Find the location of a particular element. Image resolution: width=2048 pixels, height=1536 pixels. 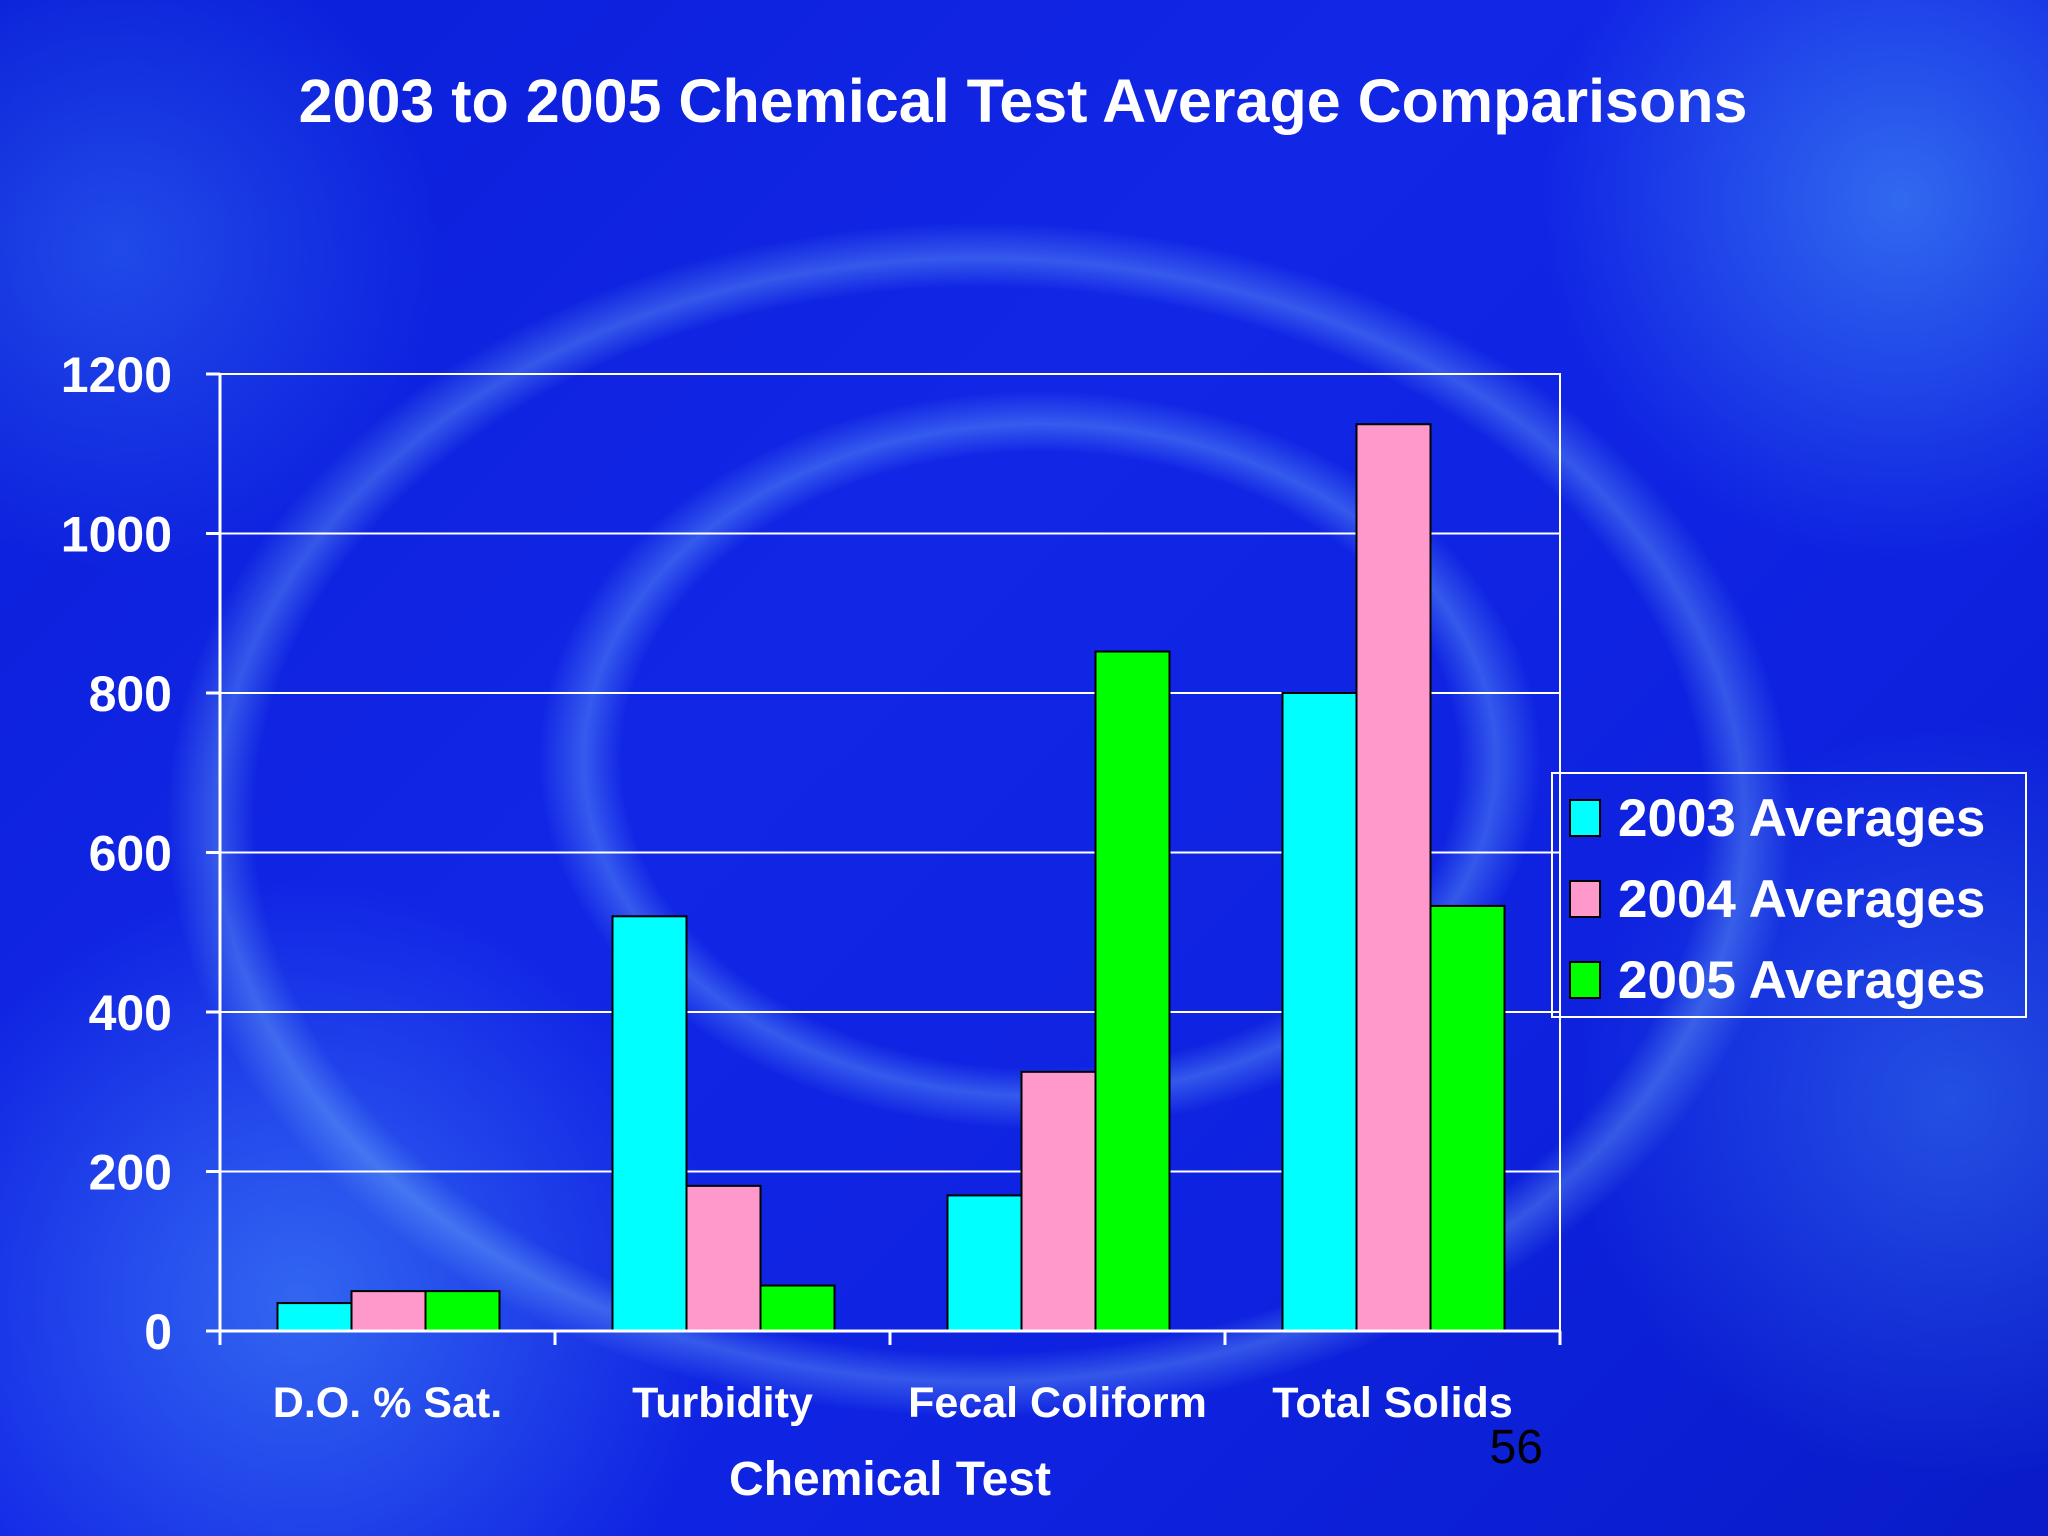

legend-box is located at coordinates (1789, 895).